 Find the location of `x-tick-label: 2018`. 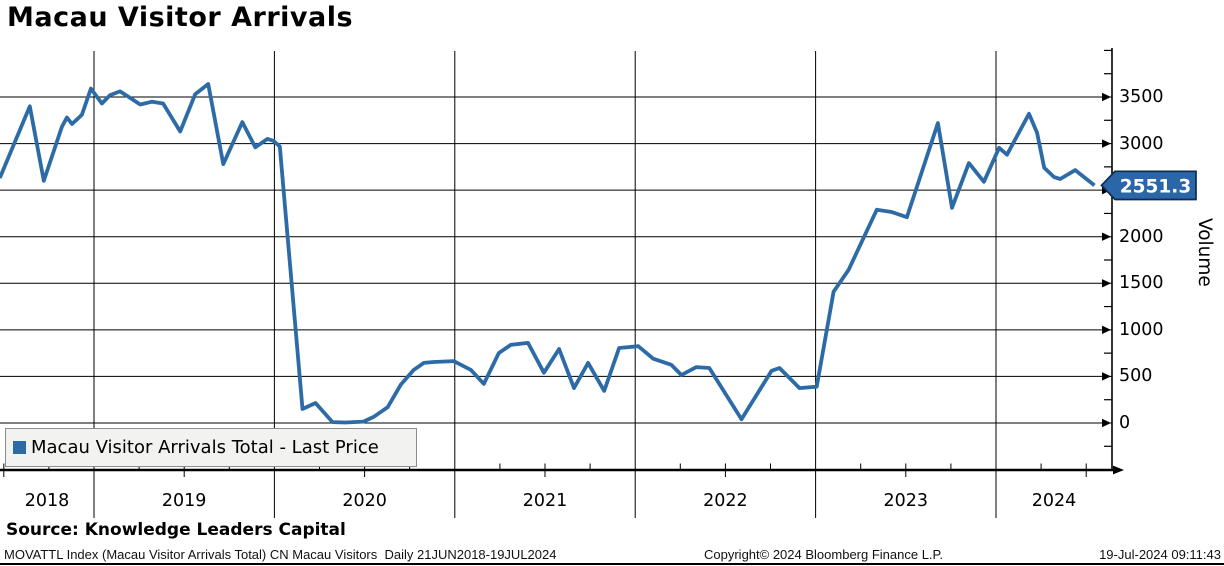

x-tick-label: 2018 is located at coordinates (47, 501).